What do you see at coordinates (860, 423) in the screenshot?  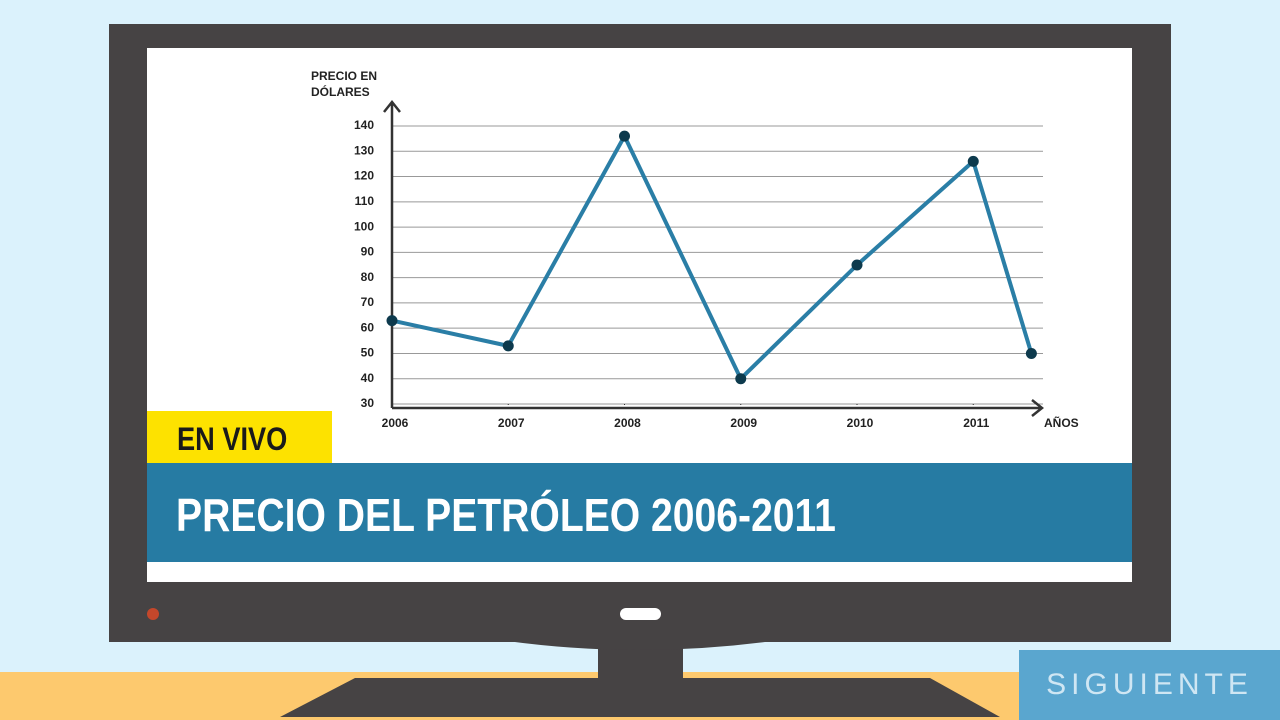 I see `x-tick-label: 2010` at bounding box center [860, 423].